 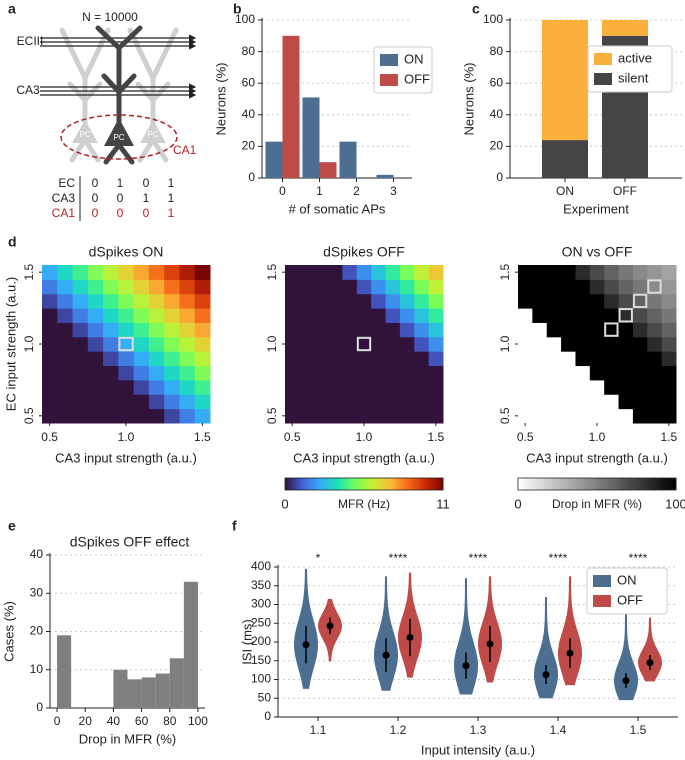 What do you see at coordinates (120, 688) in the screenshot?
I see `histogram-bar` at bounding box center [120, 688].